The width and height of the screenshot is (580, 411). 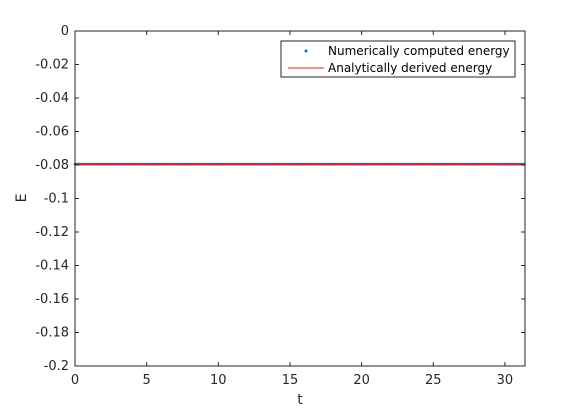 What do you see at coordinates (52, 98) in the screenshot?
I see `y-tick-label: -0.04` at bounding box center [52, 98].